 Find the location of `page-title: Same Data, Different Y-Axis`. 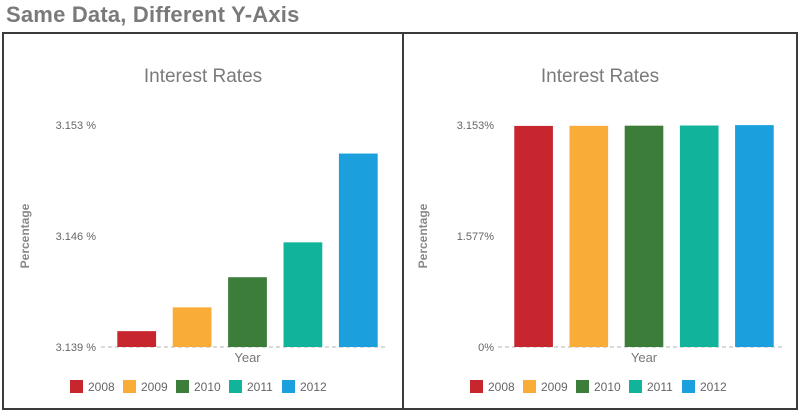

page-title: Same Data, Different Y-Axis is located at coordinates (153, 14).